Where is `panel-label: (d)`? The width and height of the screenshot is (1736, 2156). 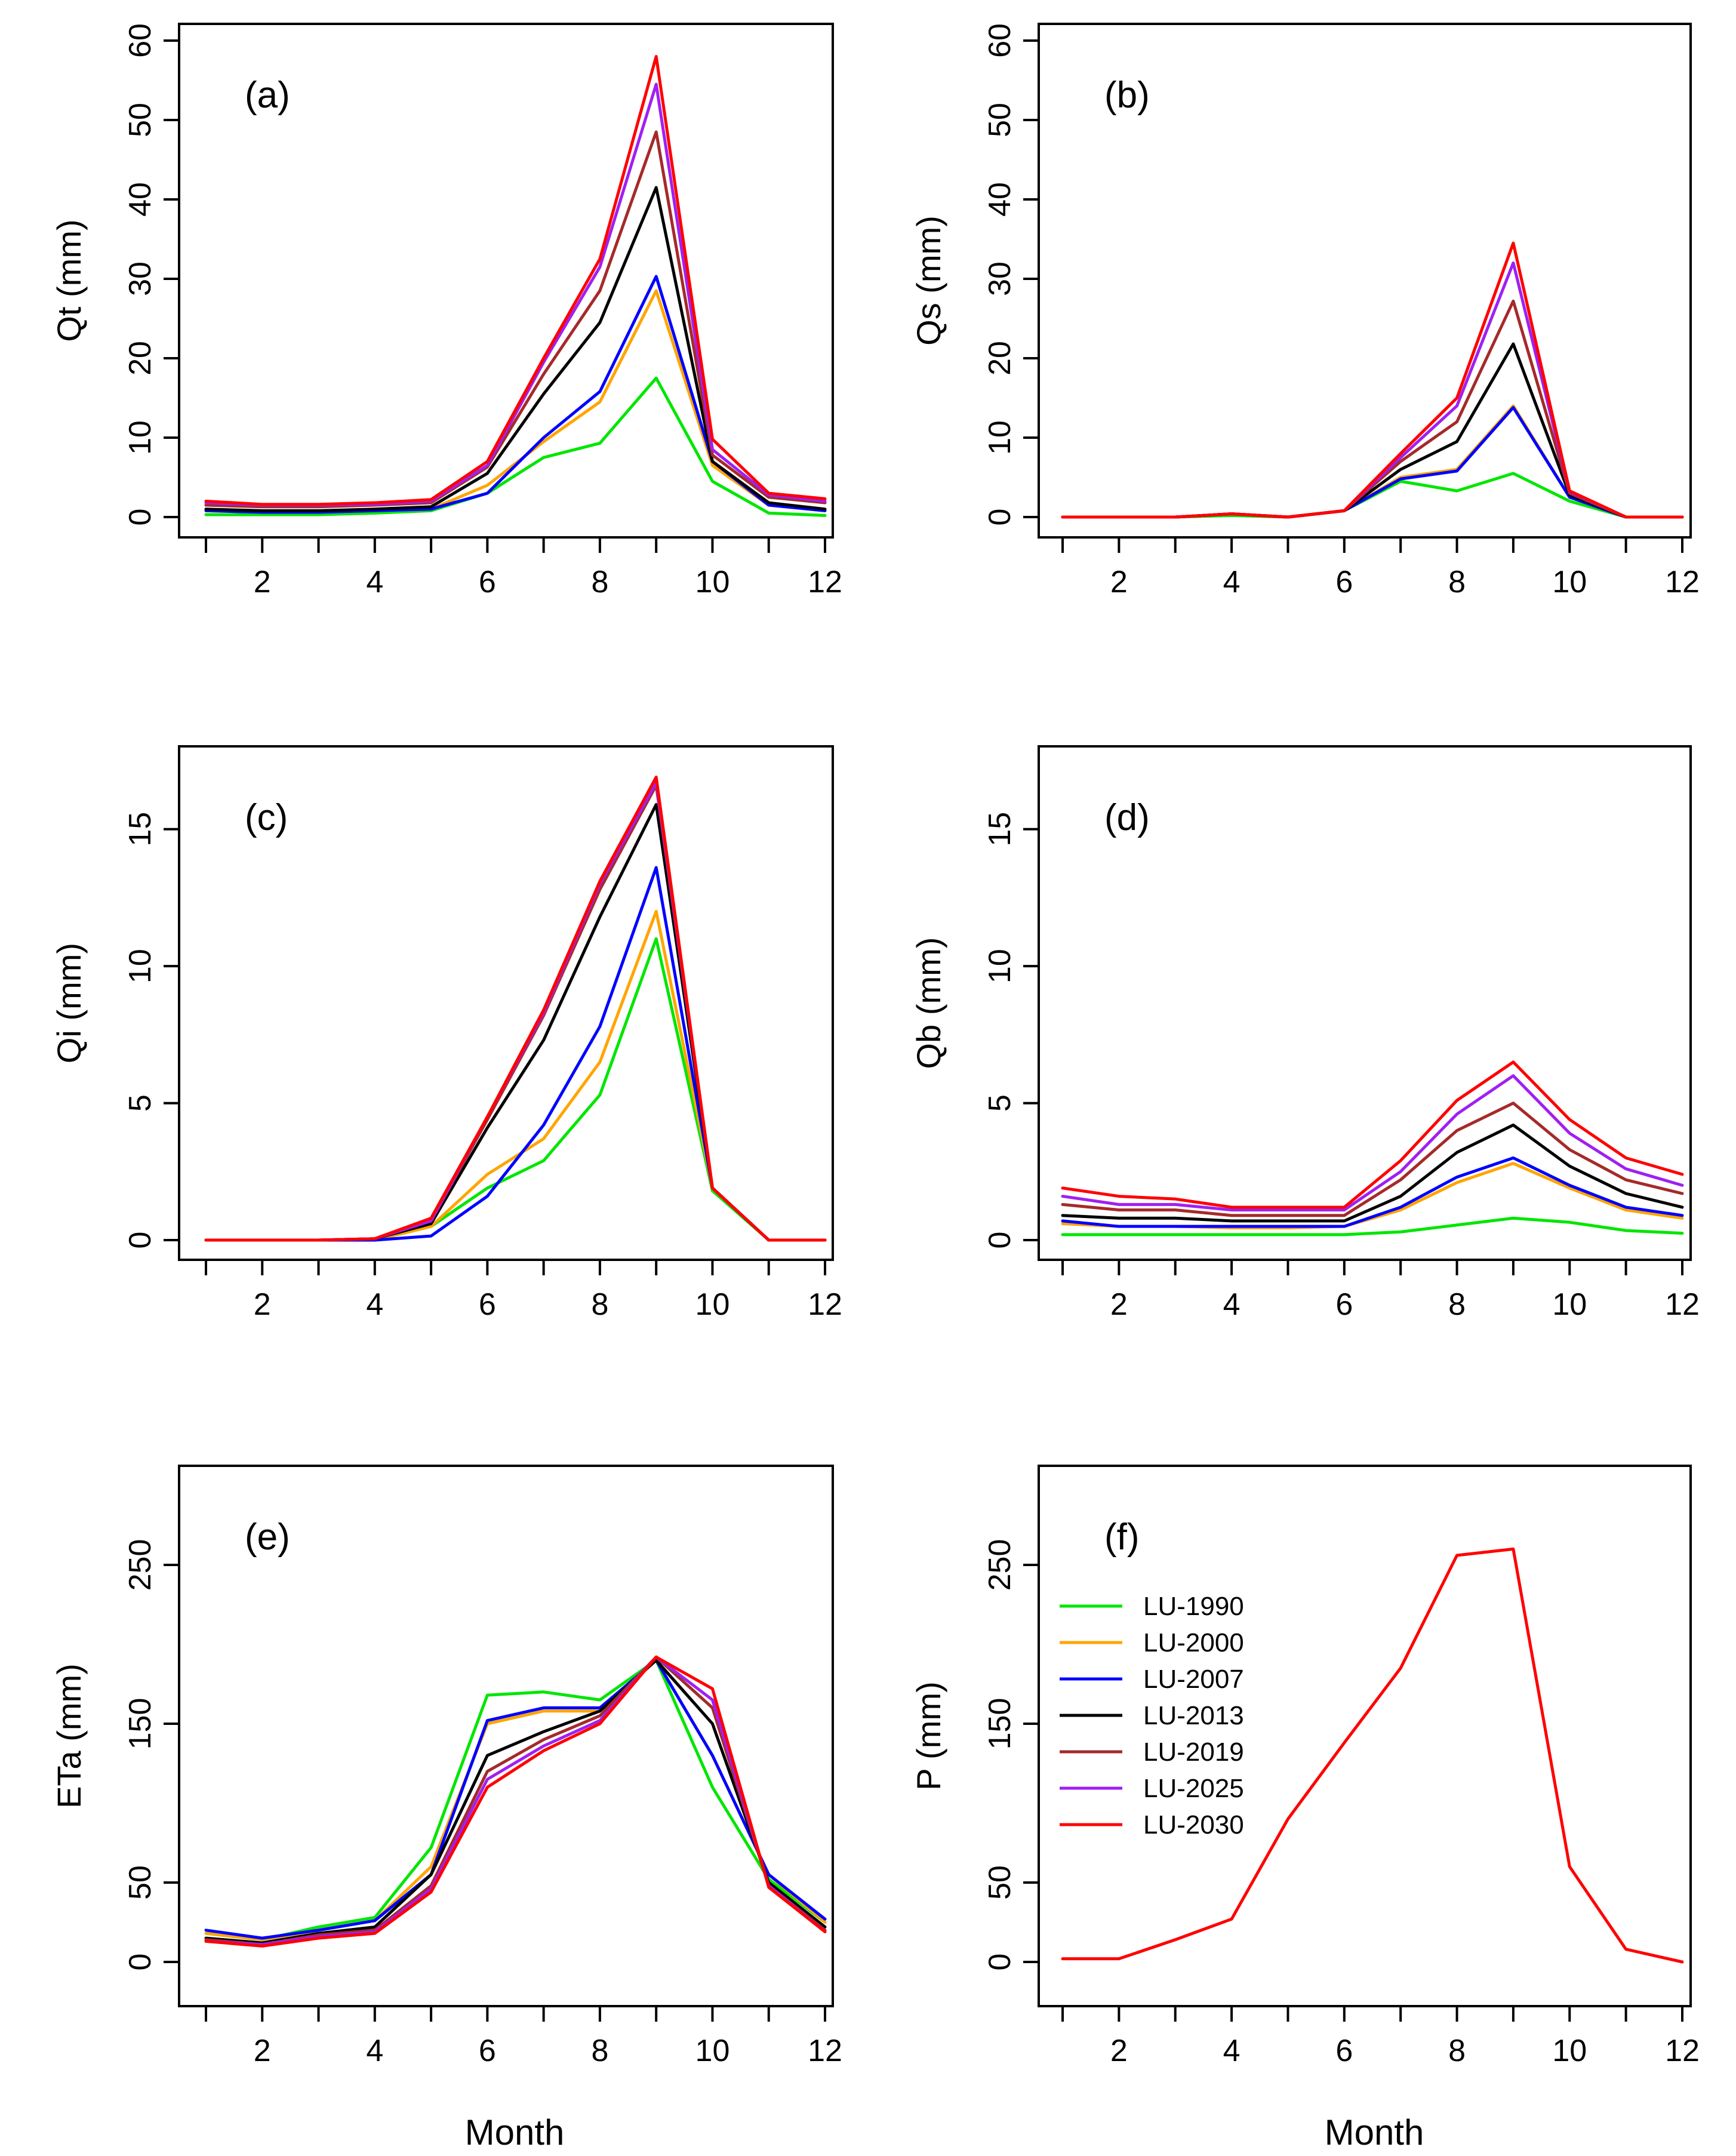
panel-label: (d) is located at coordinates (1127, 817).